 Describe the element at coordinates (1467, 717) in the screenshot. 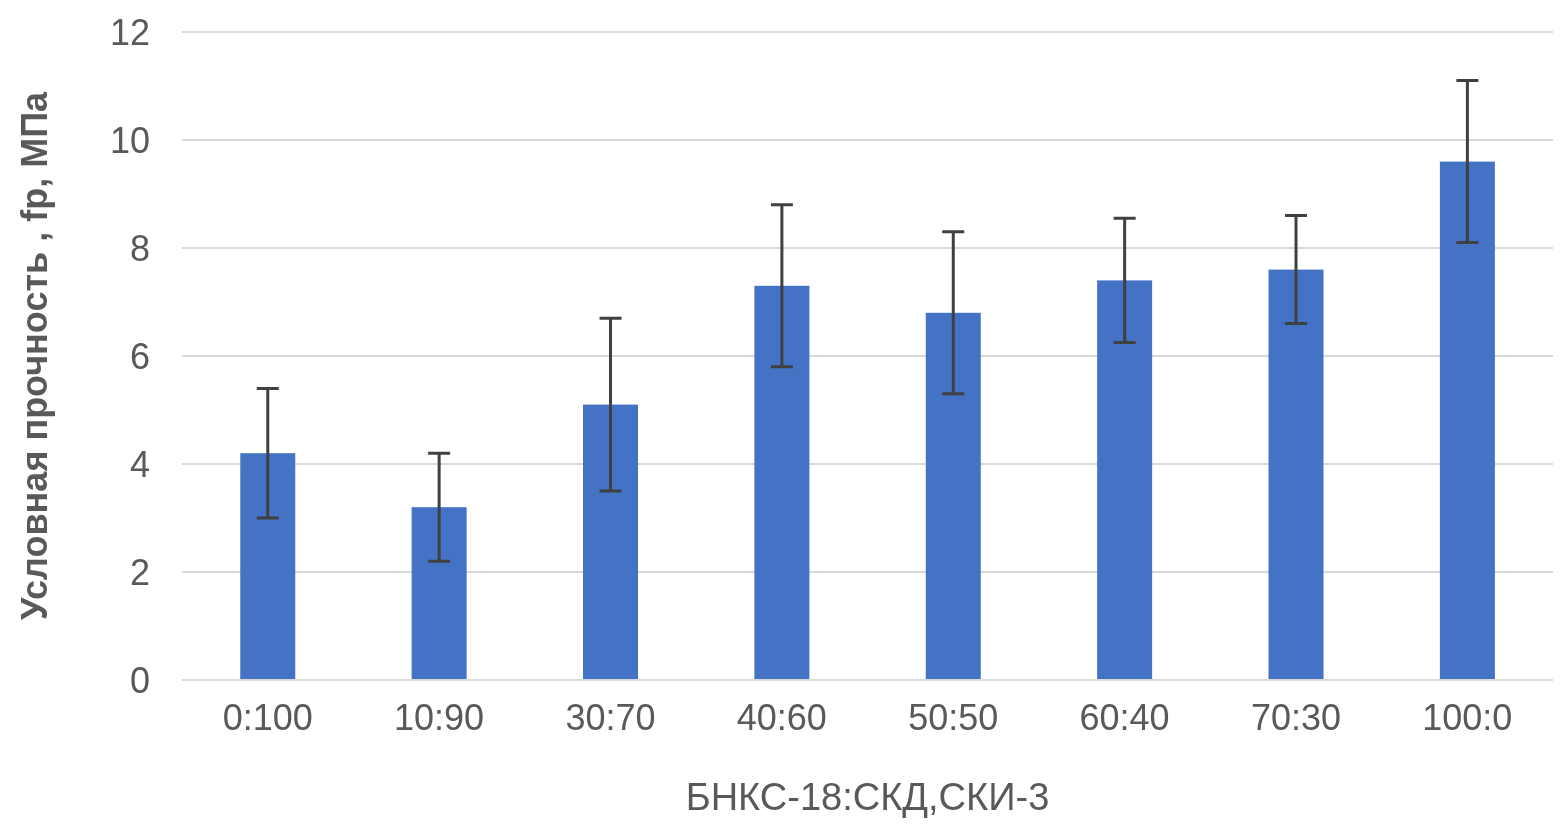

I see `x-tick-label: 100:0` at that location.